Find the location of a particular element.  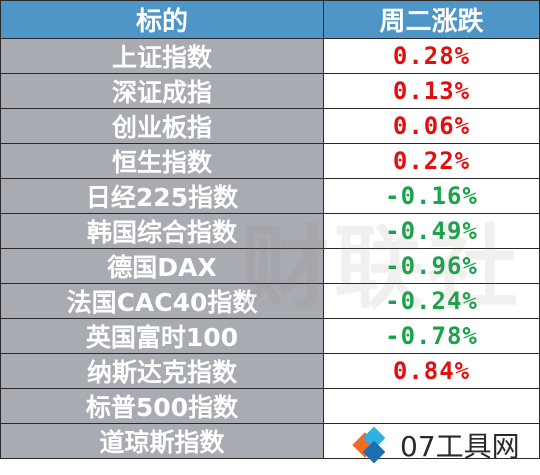

index-name: 德国DAX is located at coordinates (162, 266).